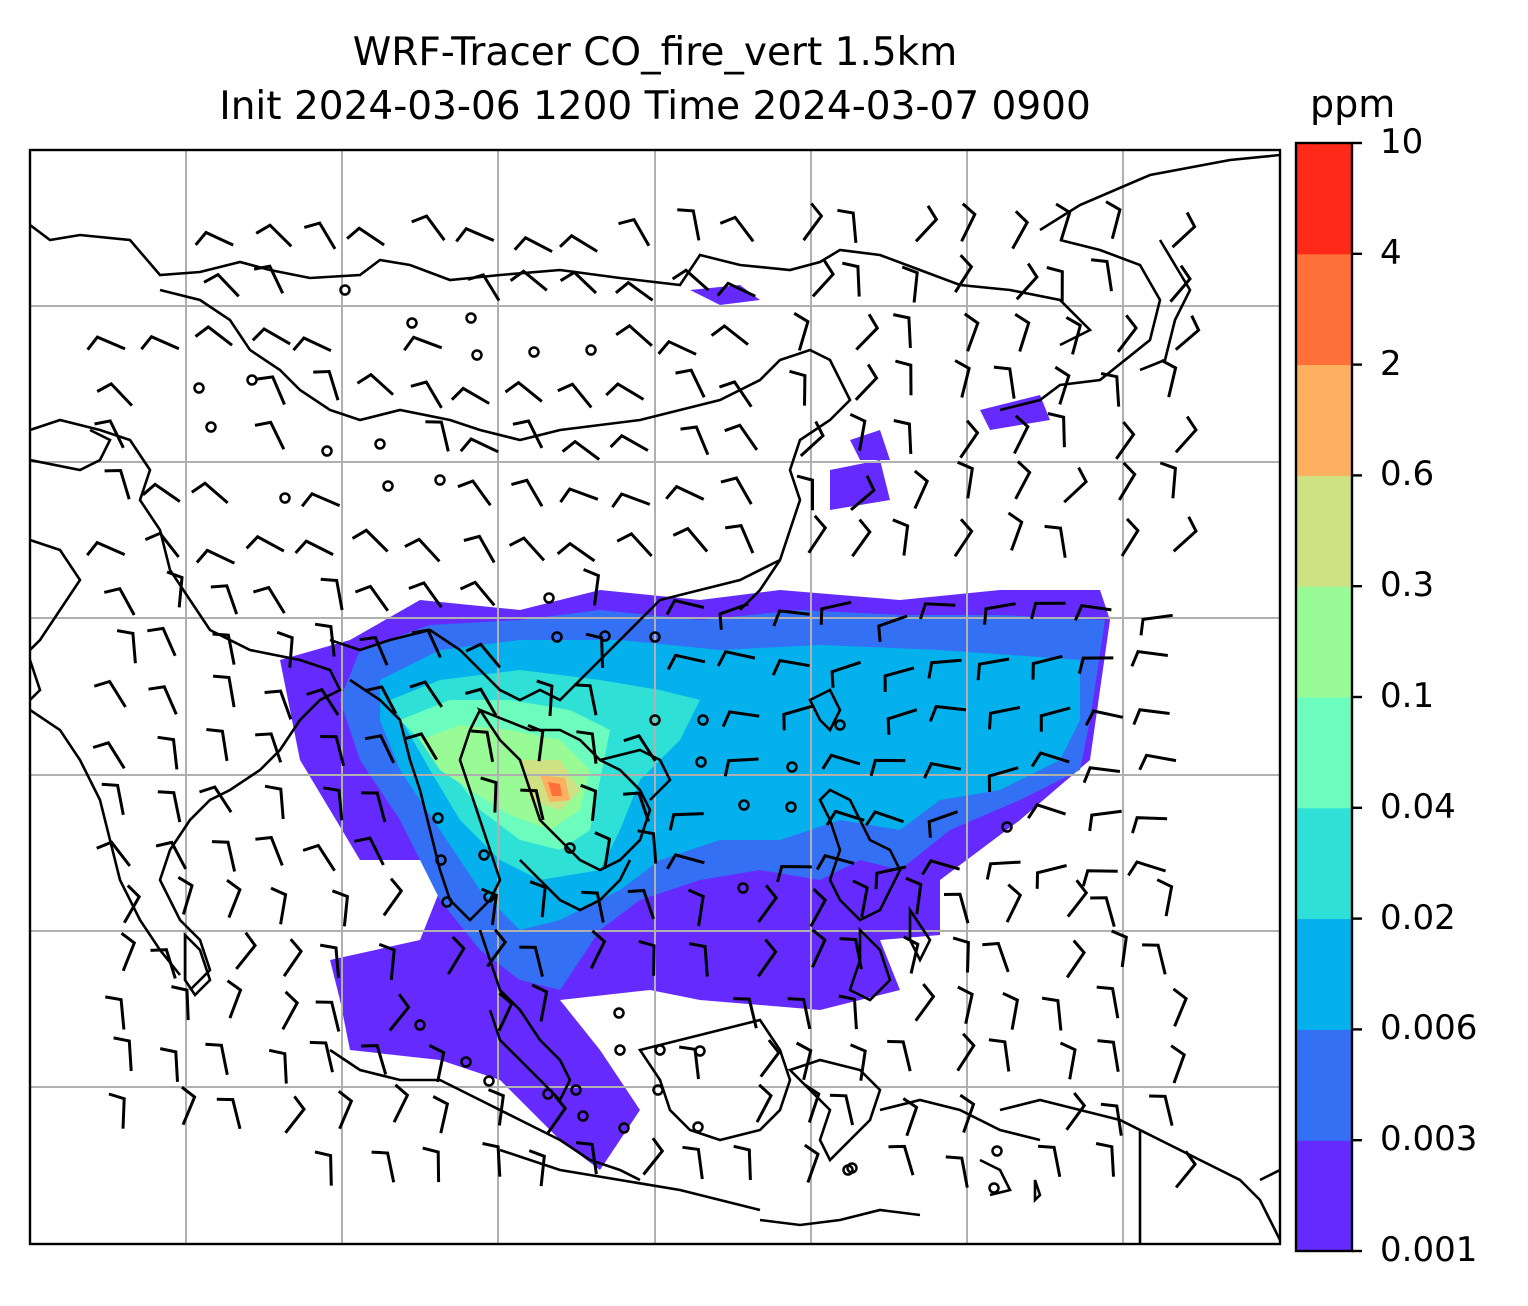  Describe the element at coordinates (1429, 1250) in the screenshot. I see `colorbar-tick-label: 0.001` at that location.